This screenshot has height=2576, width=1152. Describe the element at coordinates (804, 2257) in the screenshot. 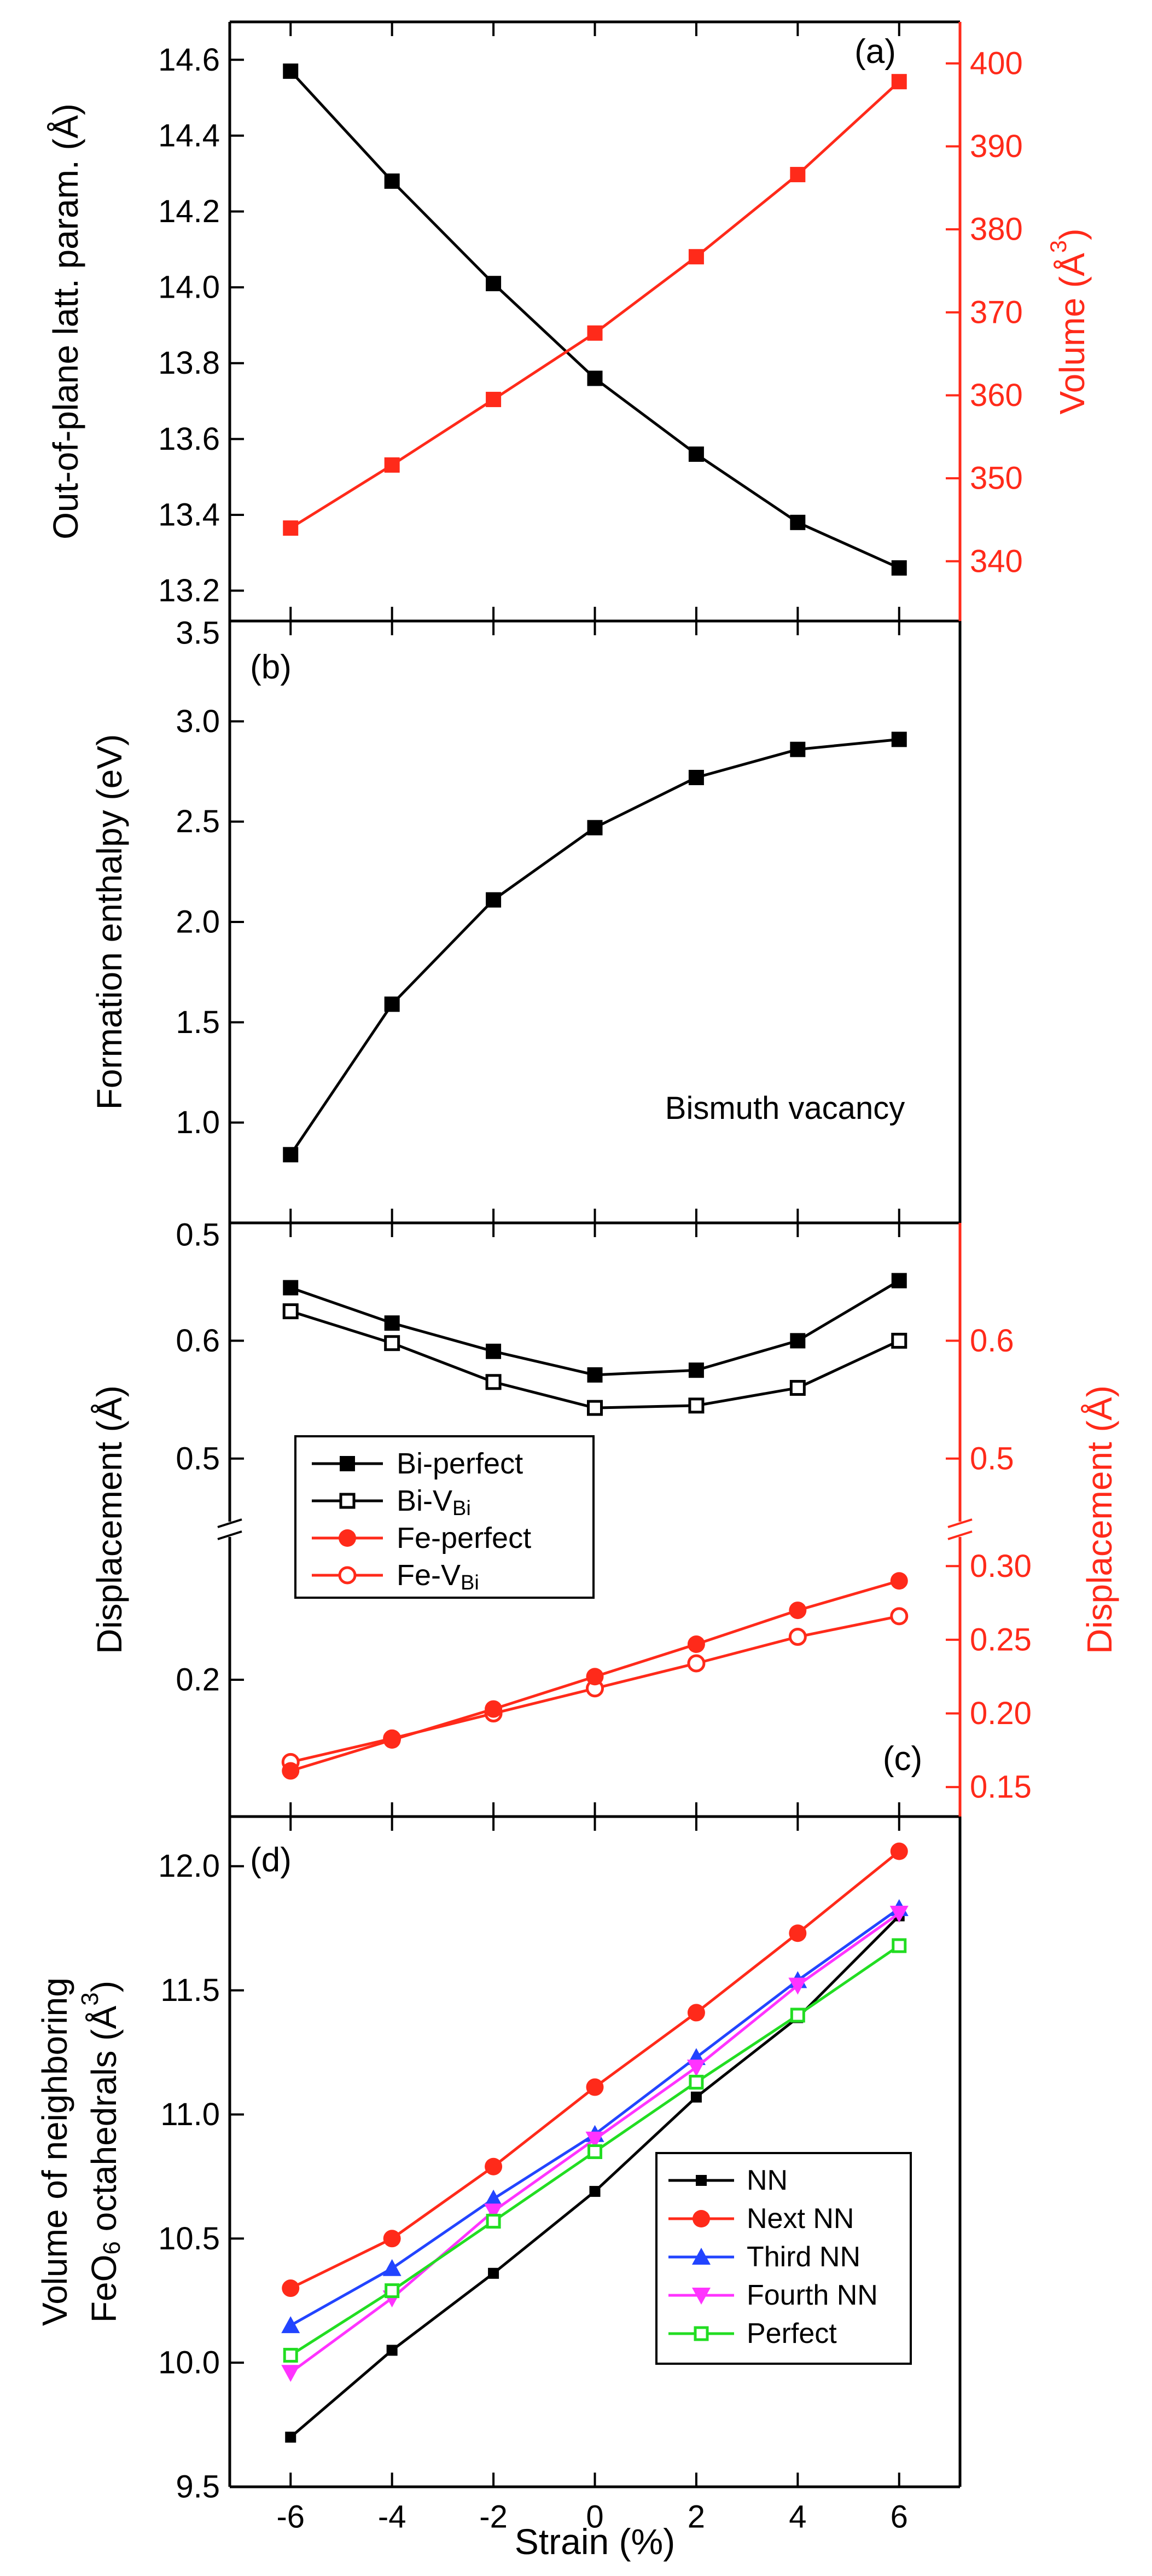

I see `panel-d-legend-label-2: Third NN` at that location.